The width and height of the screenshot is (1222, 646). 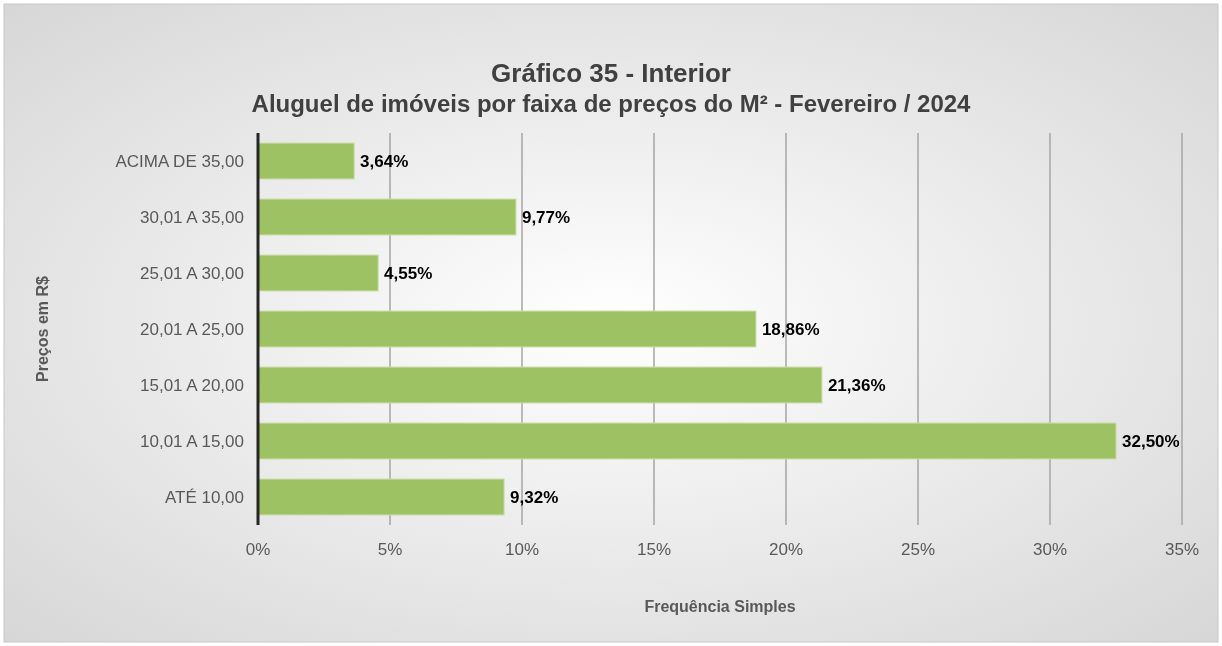 What do you see at coordinates (192, 217) in the screenshot?
I see `y-tick-label: 30,01 A 35,00` at bounding box center [192, 217].